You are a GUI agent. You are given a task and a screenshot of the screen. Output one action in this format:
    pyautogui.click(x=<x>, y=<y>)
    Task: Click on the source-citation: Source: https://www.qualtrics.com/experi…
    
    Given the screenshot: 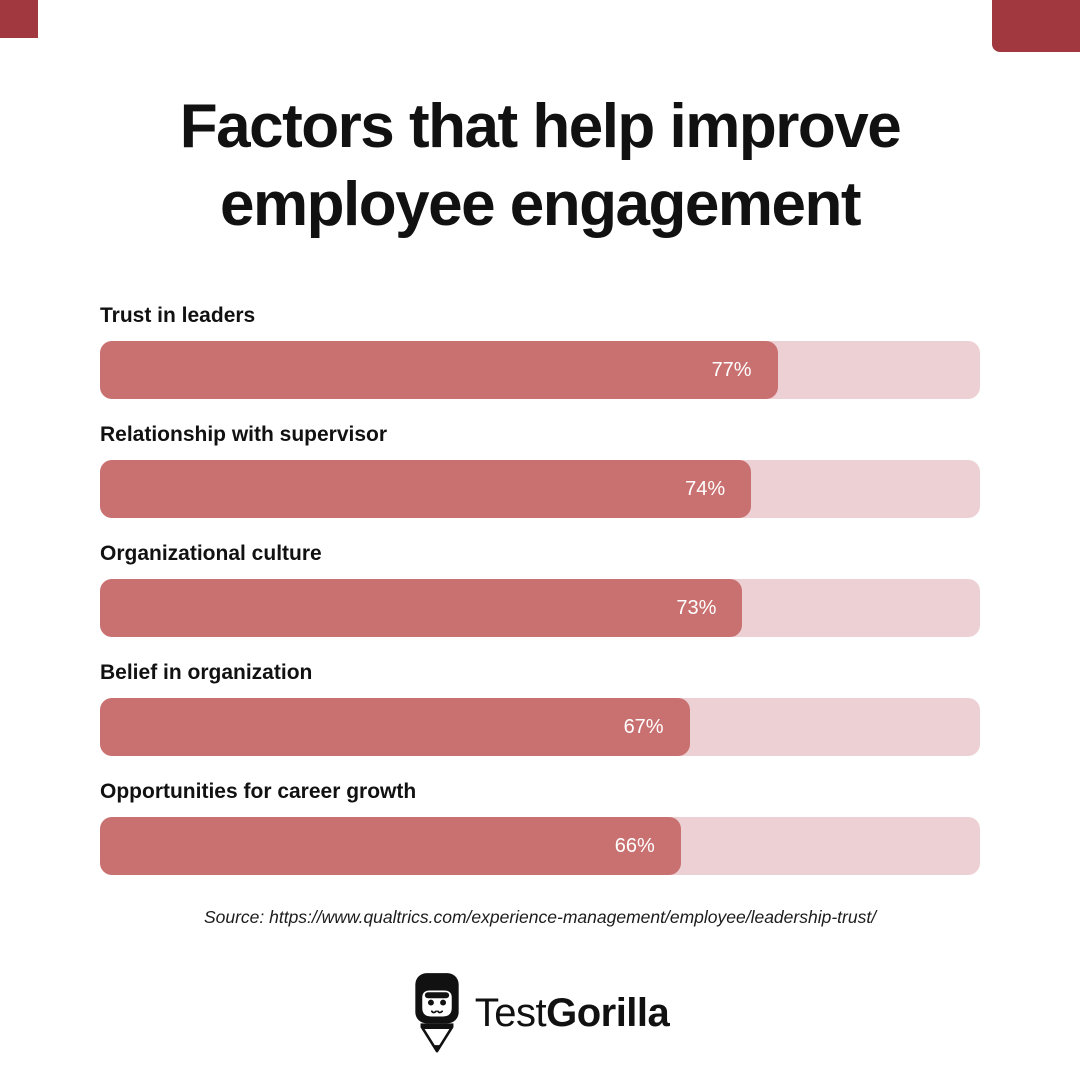 What is the action you would take?
    pyautogui.click(x=540, y=917)
    